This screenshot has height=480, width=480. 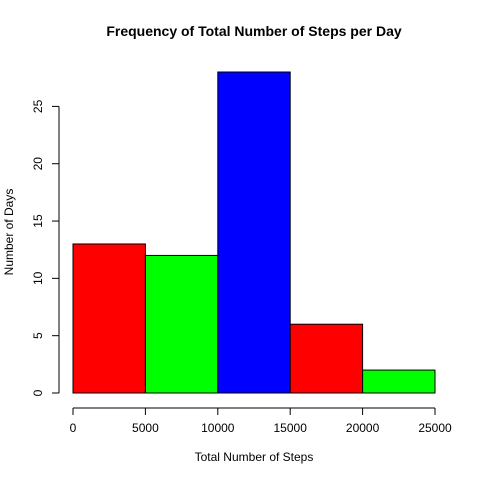 I want to click on y-tick-label: 15, so click(x=38, y=221).